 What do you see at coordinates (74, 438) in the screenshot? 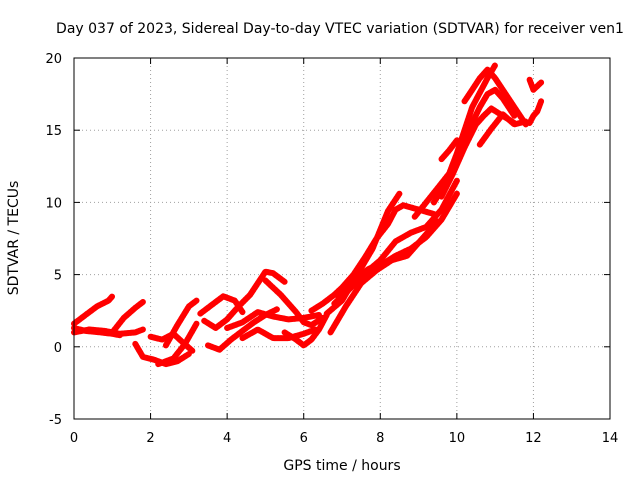
I see `x-tick-label: 0` at bounding box center [74, 438].